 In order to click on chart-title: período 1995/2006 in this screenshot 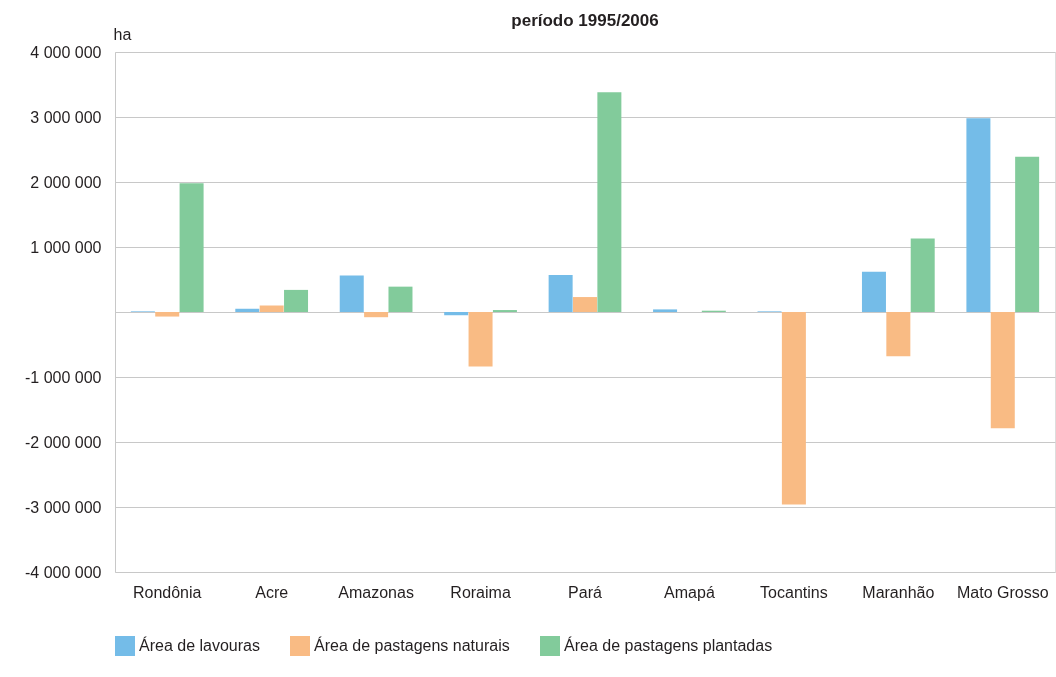, I will do `click(585, 20)`.